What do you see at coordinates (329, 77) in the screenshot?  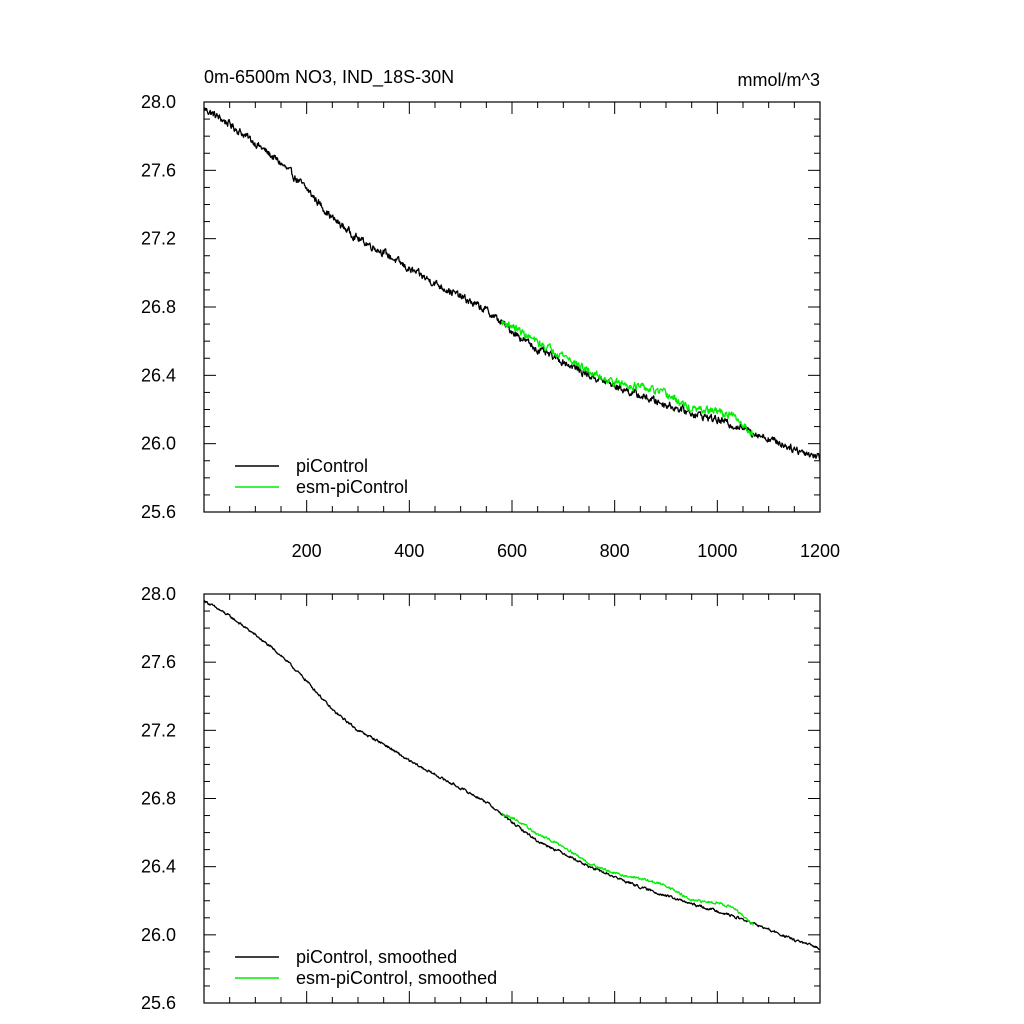 I see `figure-title: 0m-6500m NO3, IND_18S-30N` at bounding box center [329, 77].